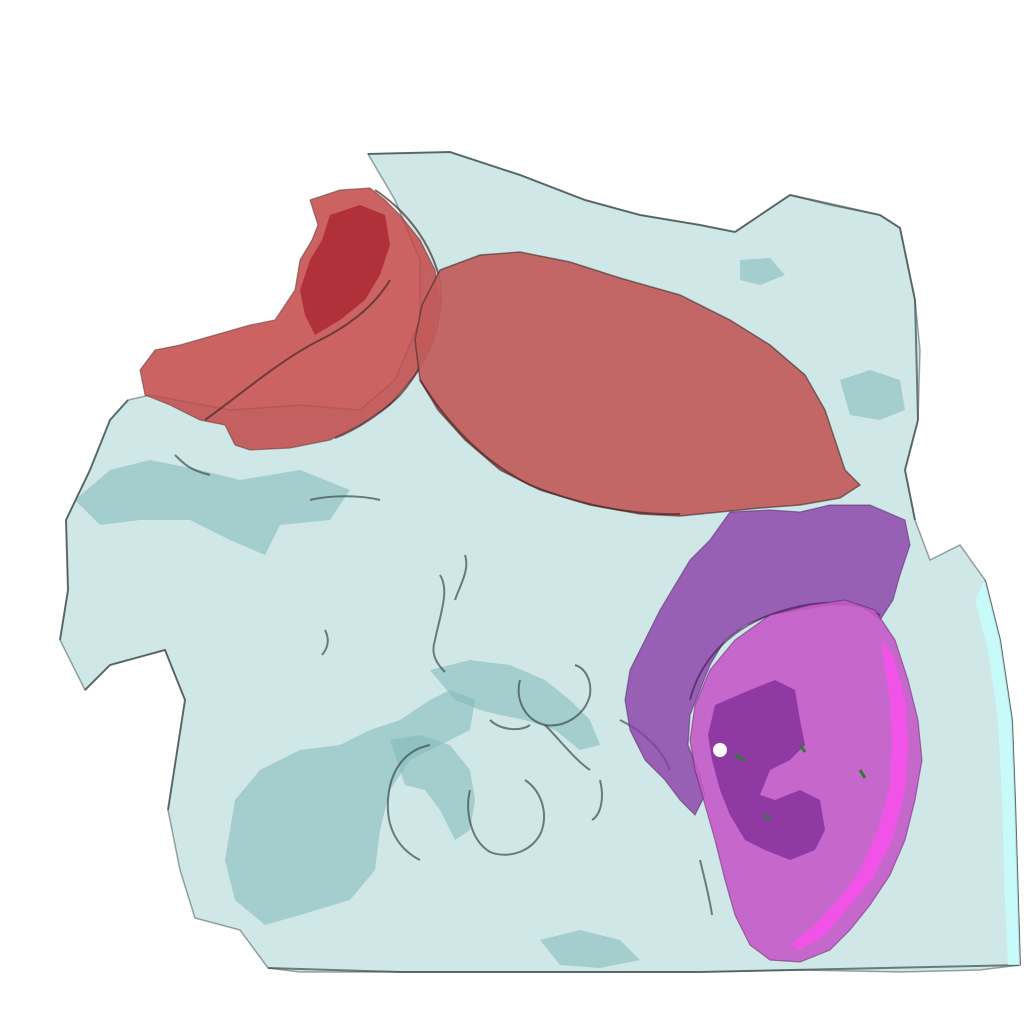 The image size is (1024, 1024). I want to click on tissue-shadow-center, so click(515, 705).